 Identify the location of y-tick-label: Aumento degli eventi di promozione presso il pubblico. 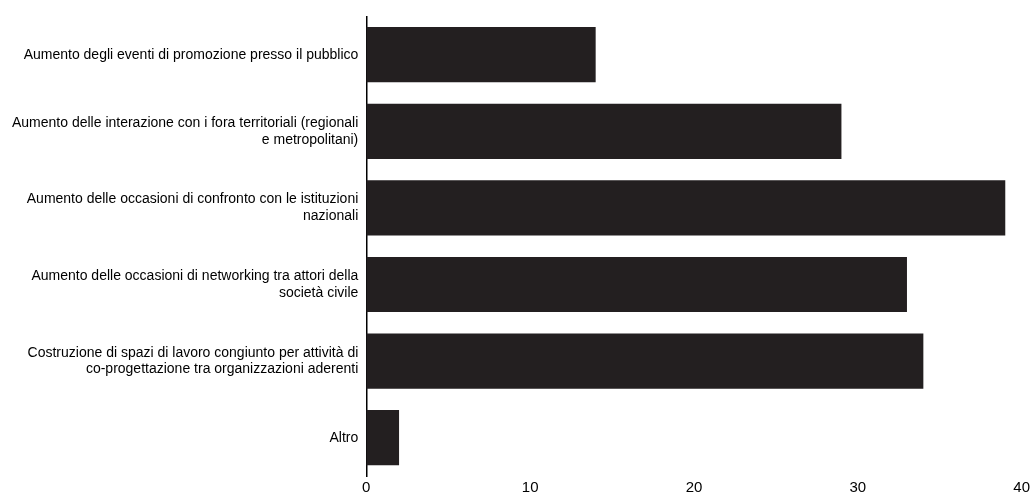
(191, 53).